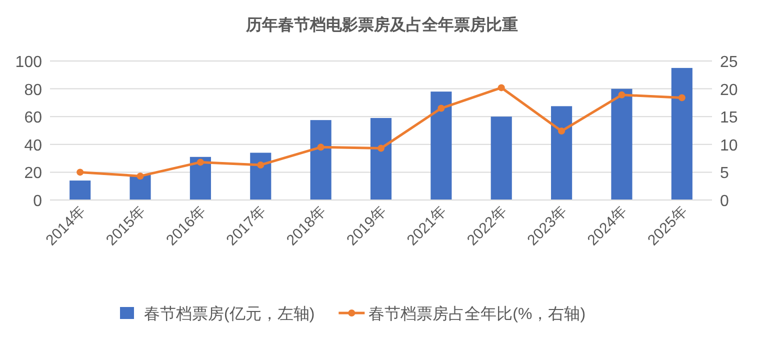 Image resolution: width=764 pixels, height=338 pixels. I want to click on y-tick-label: 100, so click(28, 62).